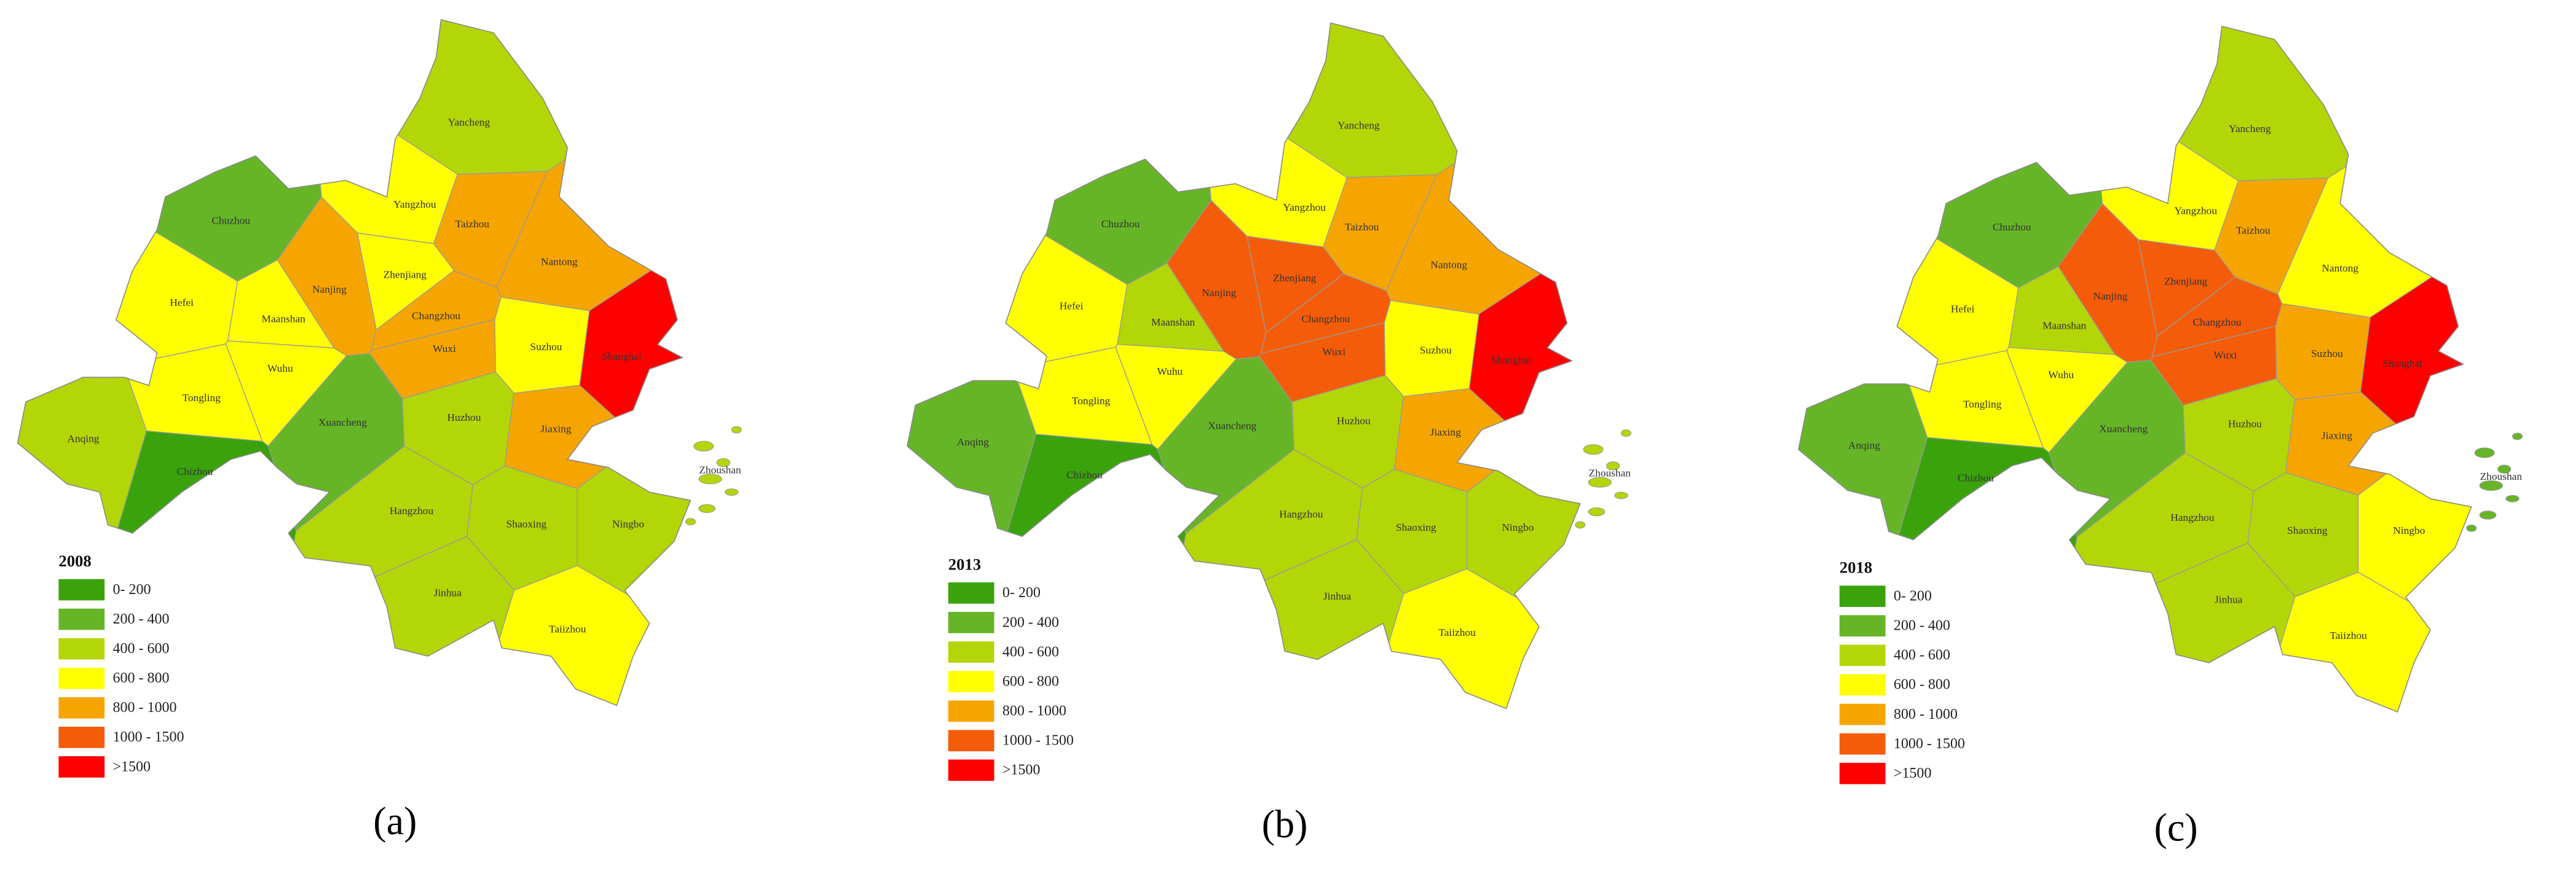 This screenshot has height=876, width=2576. I want to click on city-label: Hangzhou, so click(1301, 514).